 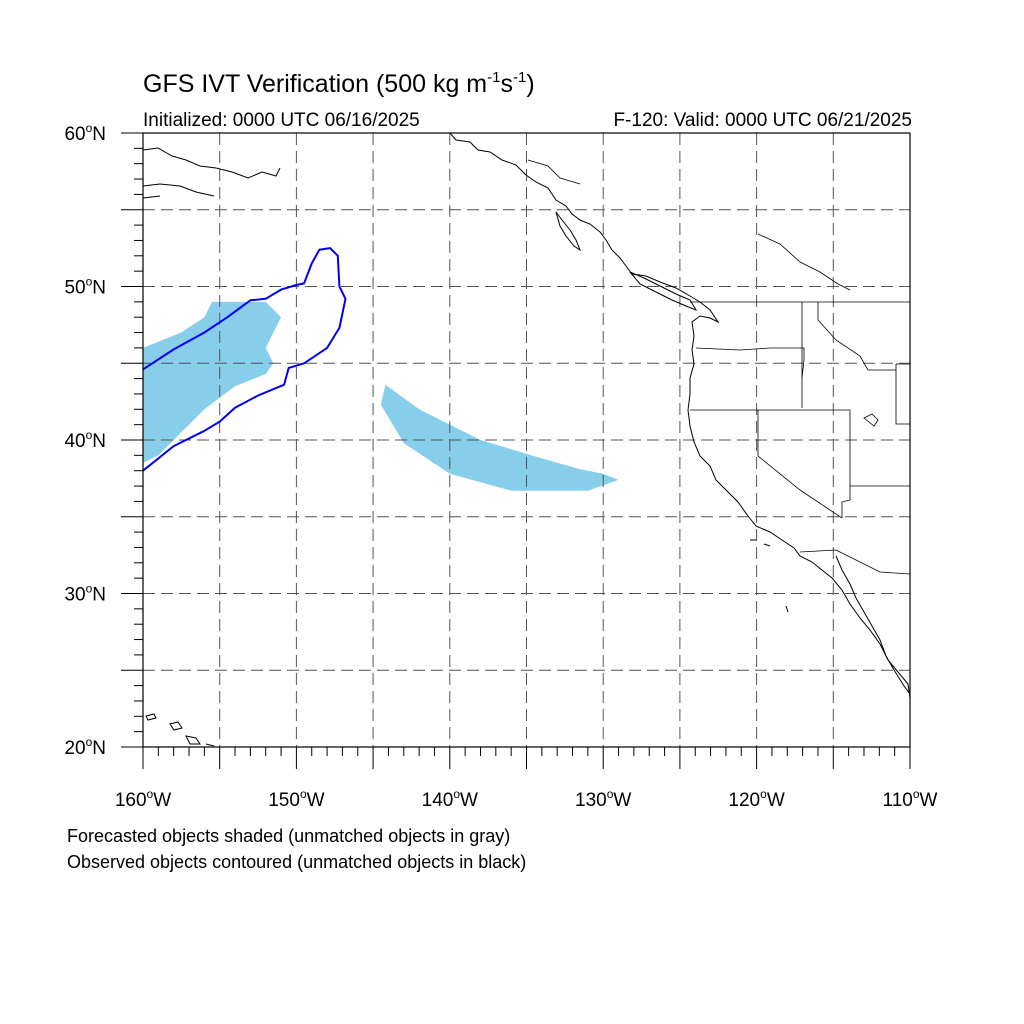 I want to click on baja-peninsula, so click(x=872, y=625).